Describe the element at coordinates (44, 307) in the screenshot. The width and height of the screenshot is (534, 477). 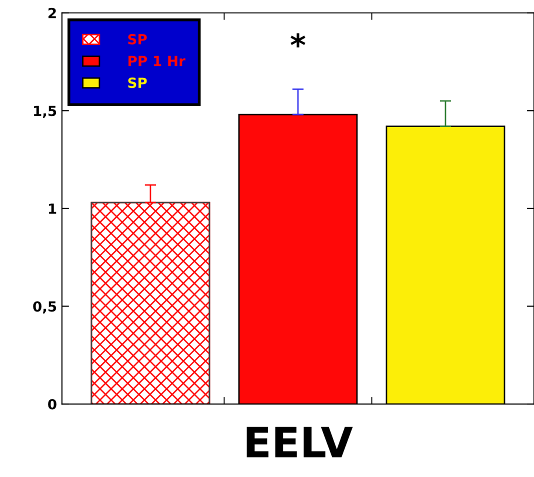
I see `y-tick-label: 0,5` at that location.